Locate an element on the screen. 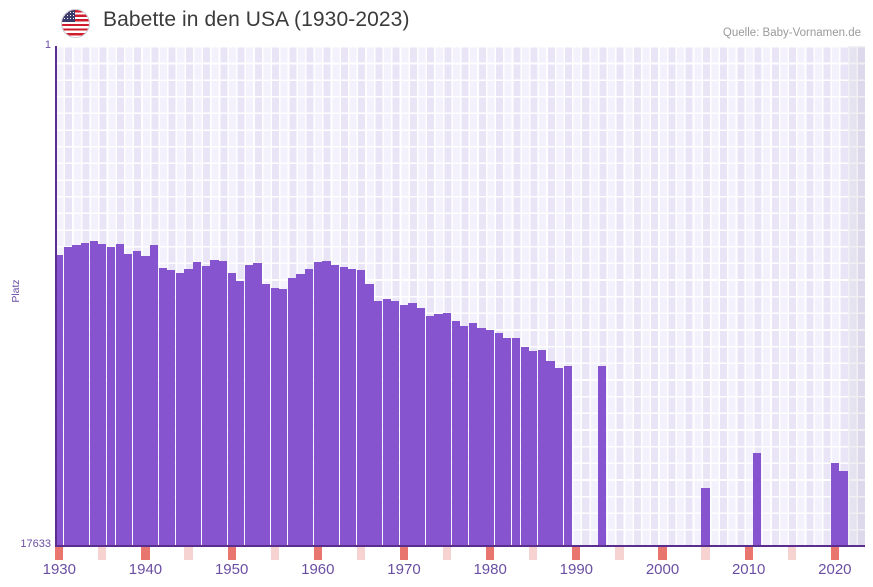 The width and height of the screenshot is (873, 587). x-tick-1930 is located at coordinates (59, 553).